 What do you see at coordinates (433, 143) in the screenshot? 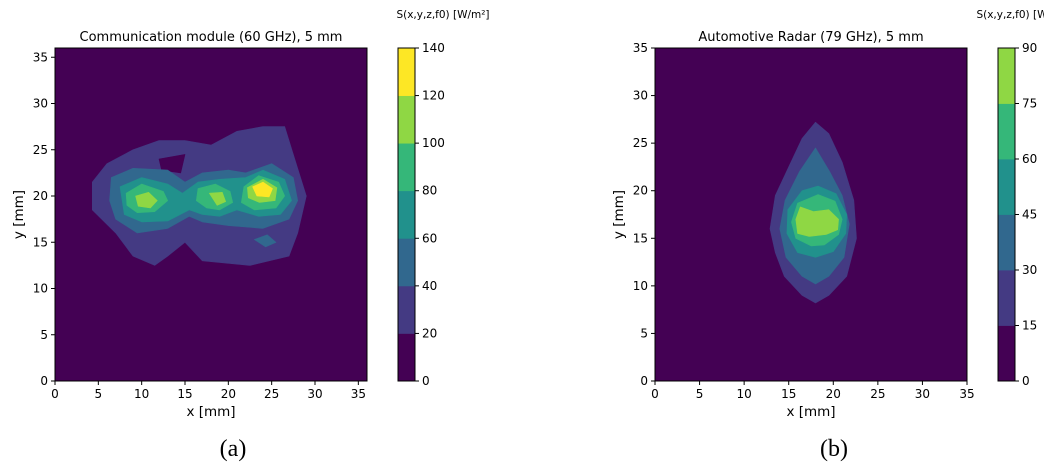
I see `chart-a-colorbar-tick-label-100: 100` at bounding box center [433, 143].